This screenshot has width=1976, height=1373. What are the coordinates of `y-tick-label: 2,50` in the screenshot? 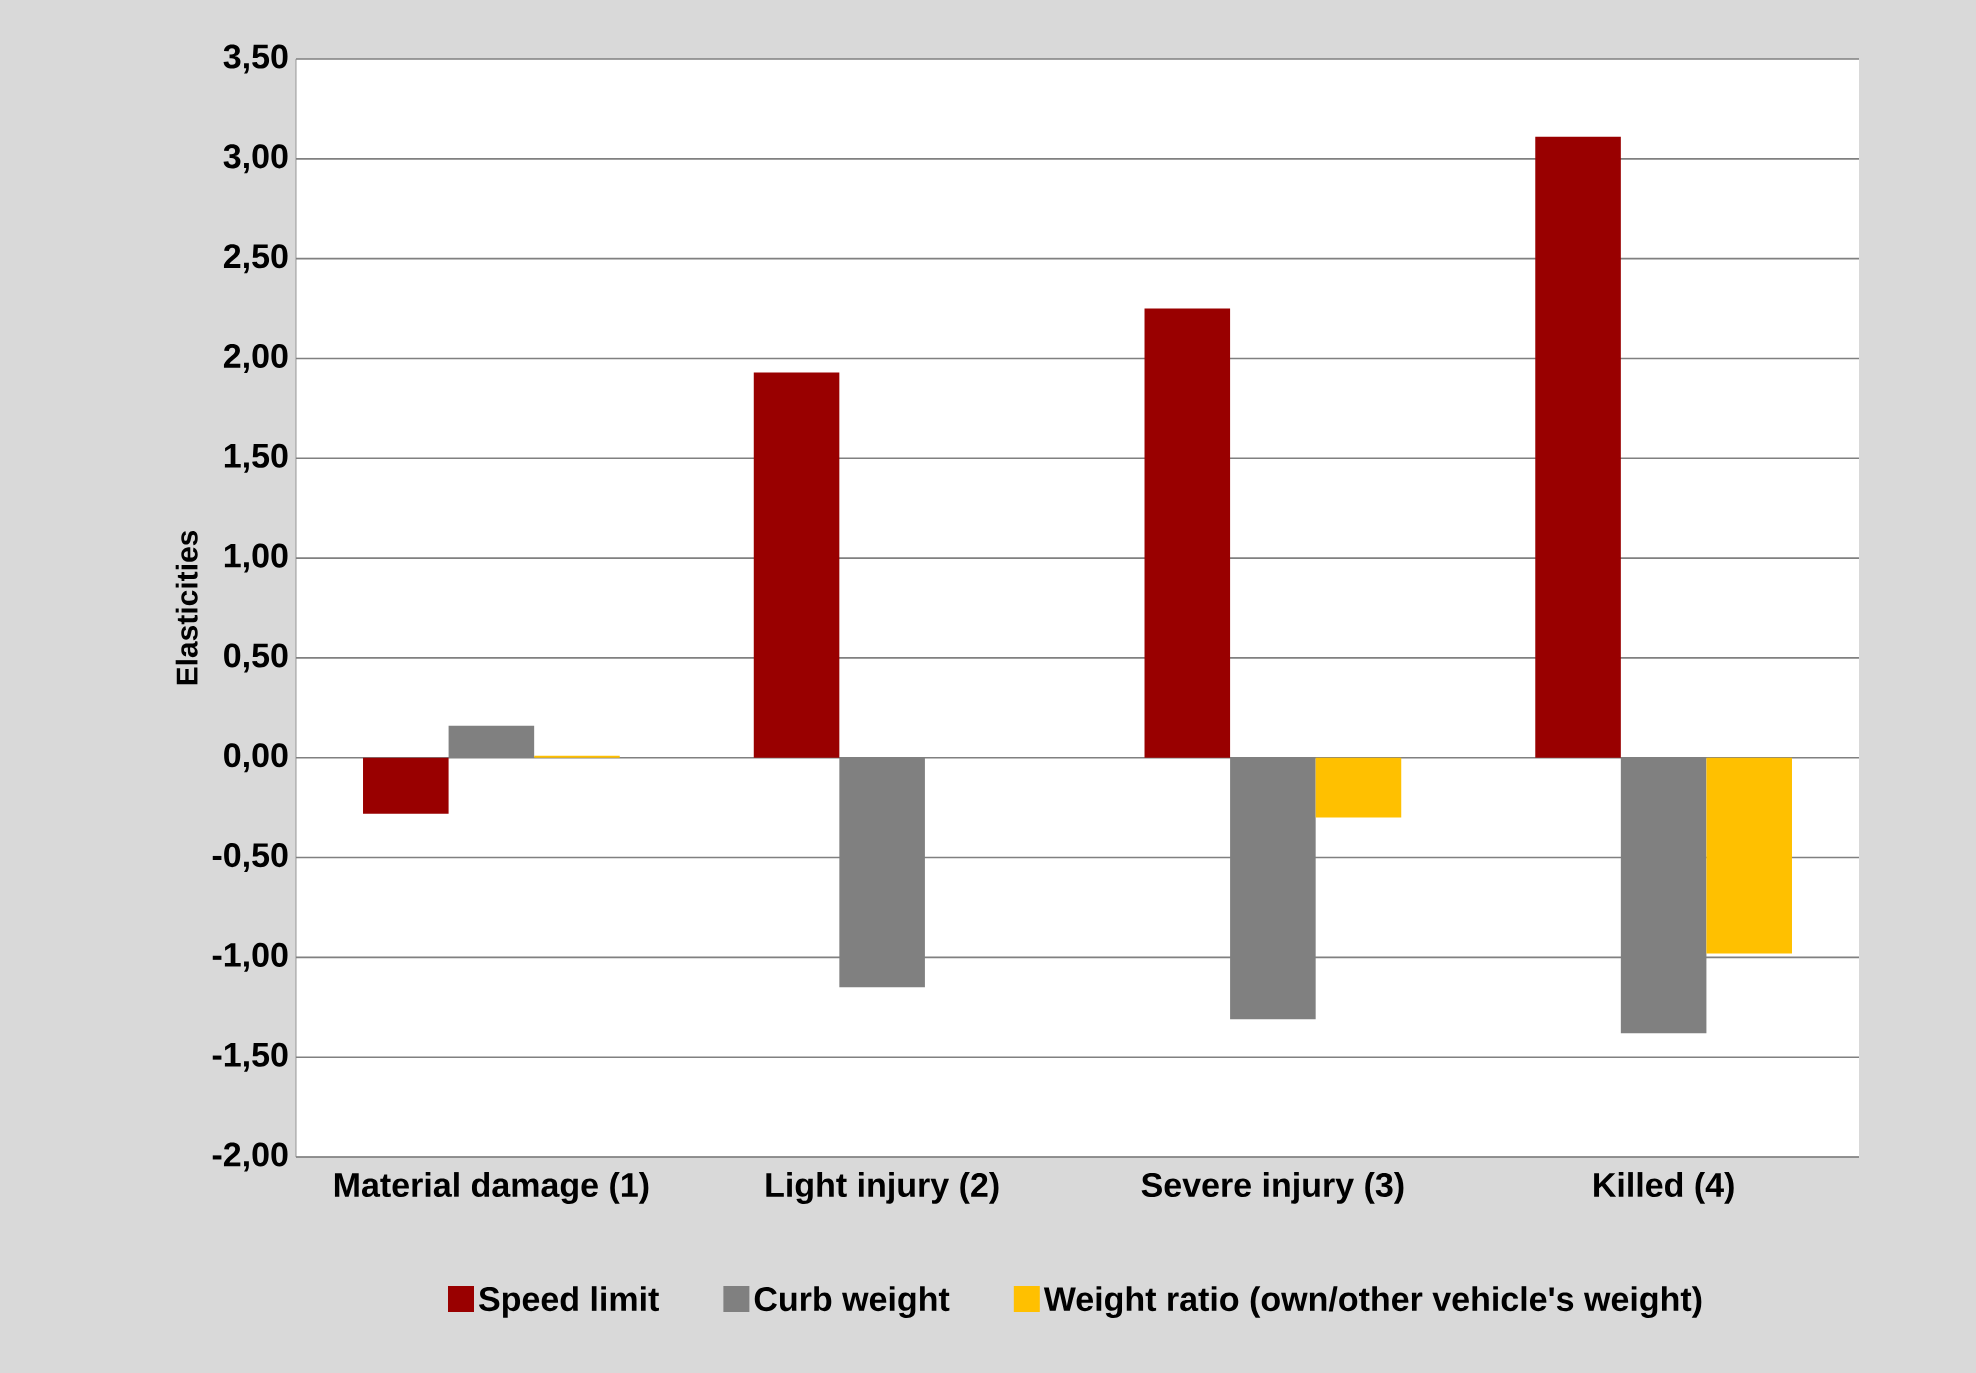 It's located at (255, 259).